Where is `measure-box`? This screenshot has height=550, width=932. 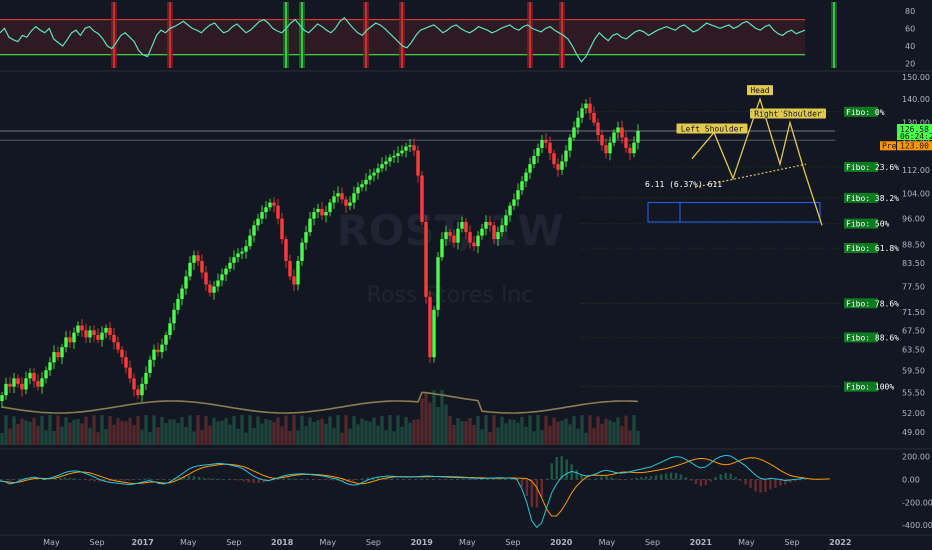
measure-box is located at coordinates (734, 212).